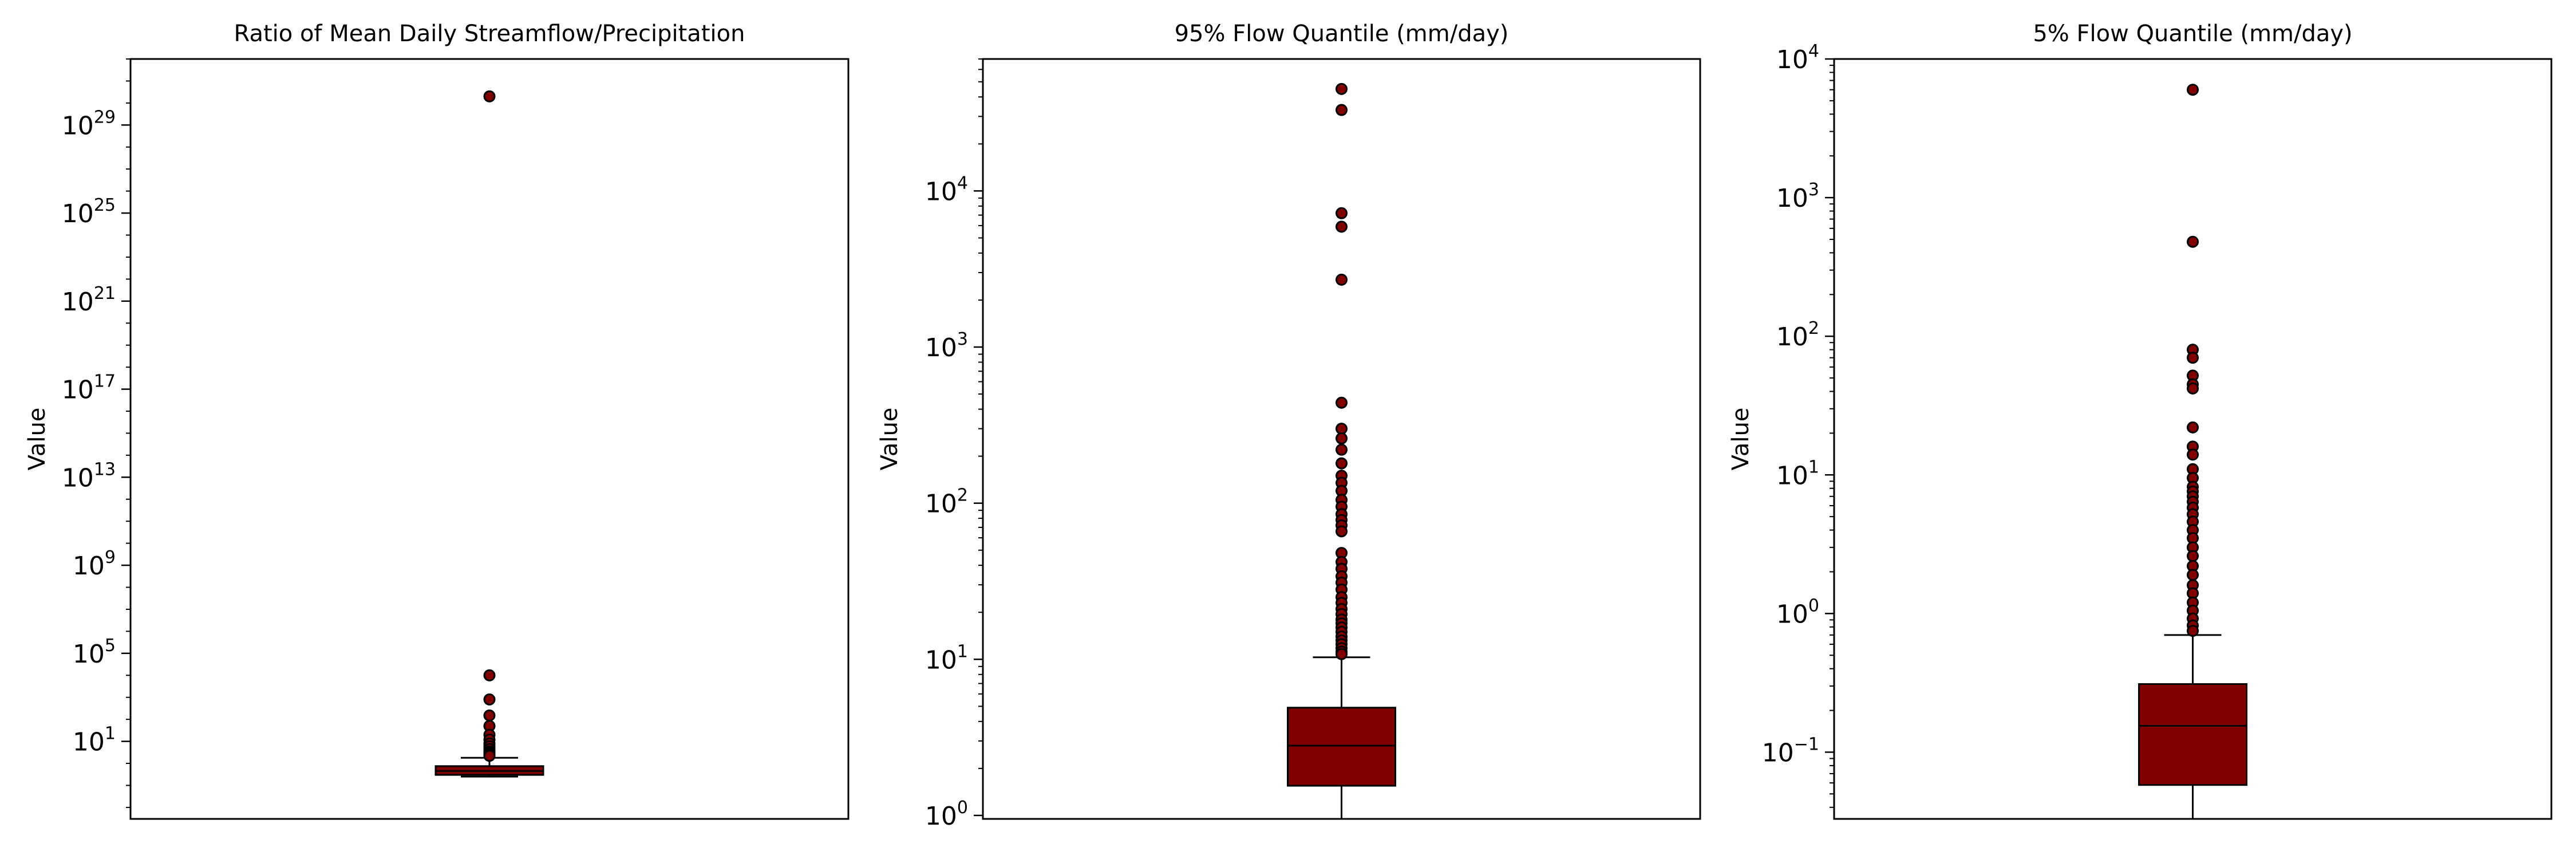 Image resolution: width=2576 pixels, height=859 pixels. I want to click on y-tick-label: 10²⁹, so click(89, 124).